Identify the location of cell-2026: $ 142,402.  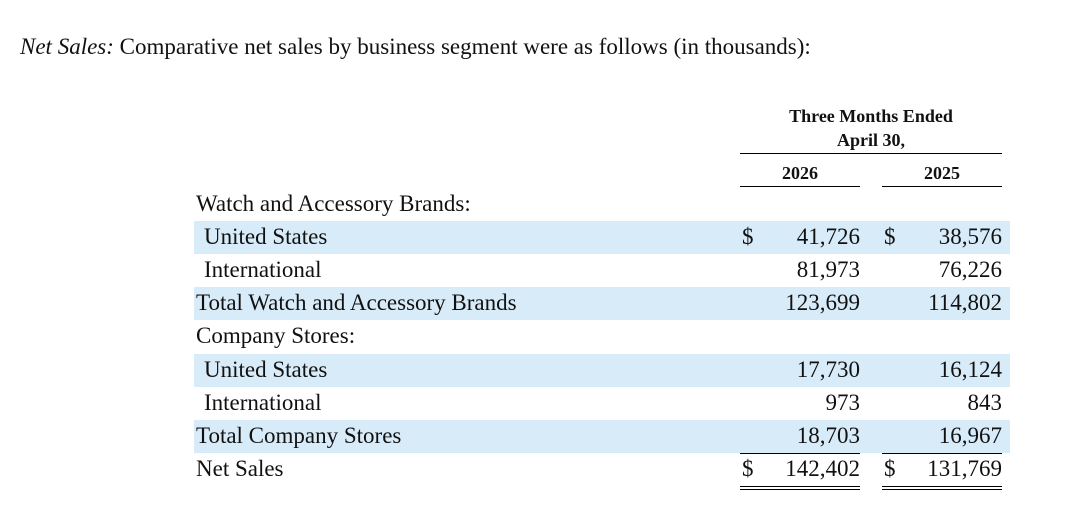
(800, 471).